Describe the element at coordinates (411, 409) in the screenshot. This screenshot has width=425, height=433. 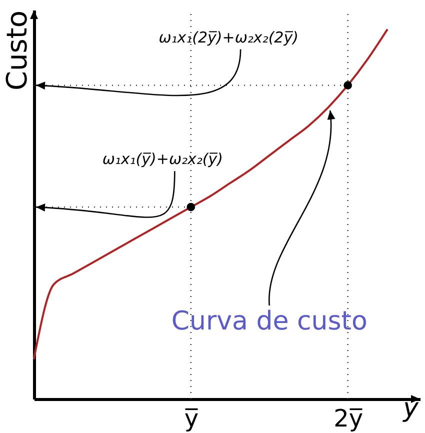
I see `x-axis-title: y` at that location.